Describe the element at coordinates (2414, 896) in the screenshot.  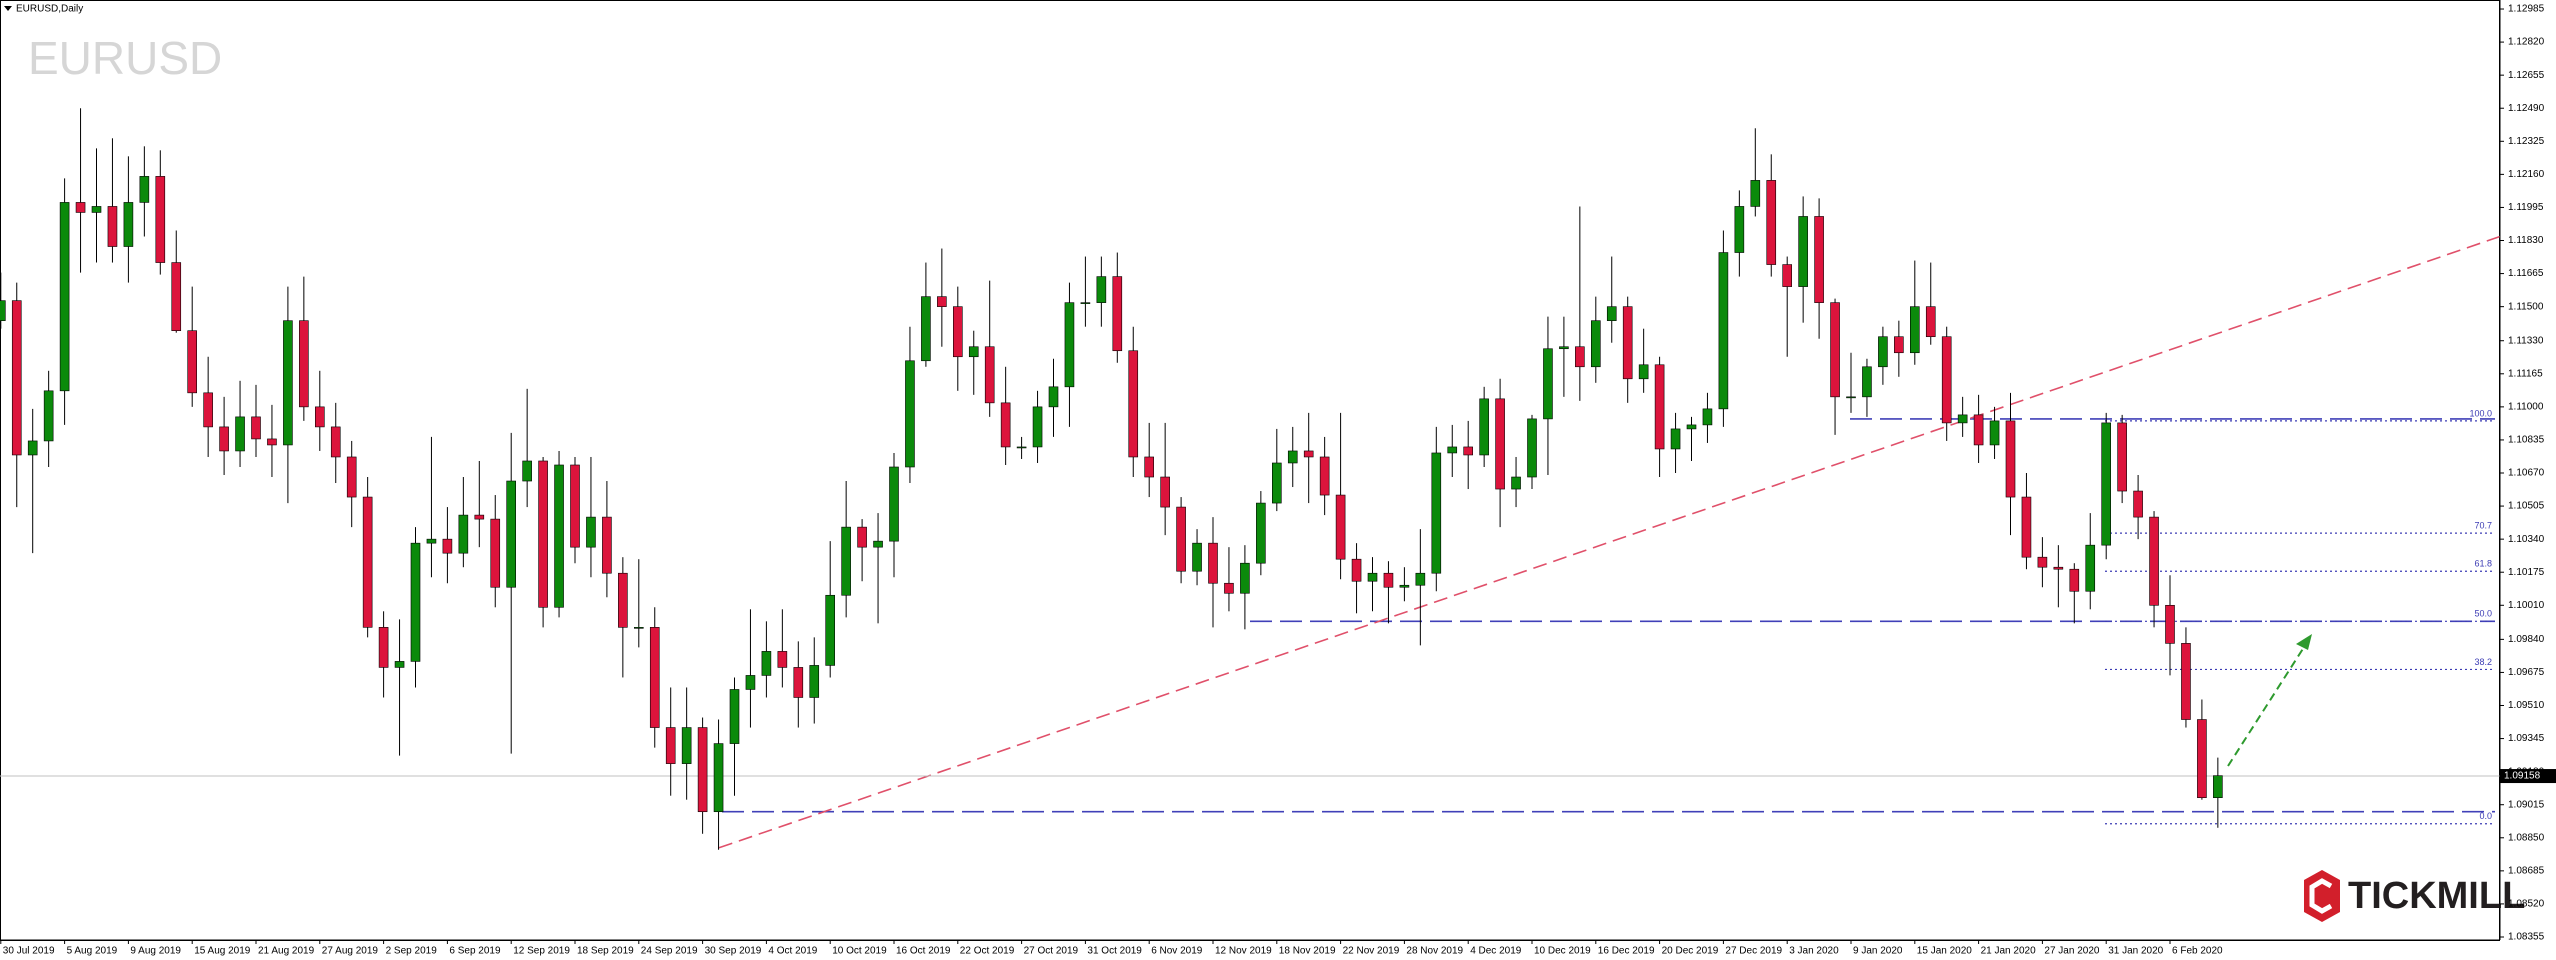
I see `logo: TICKMILL` at that location.